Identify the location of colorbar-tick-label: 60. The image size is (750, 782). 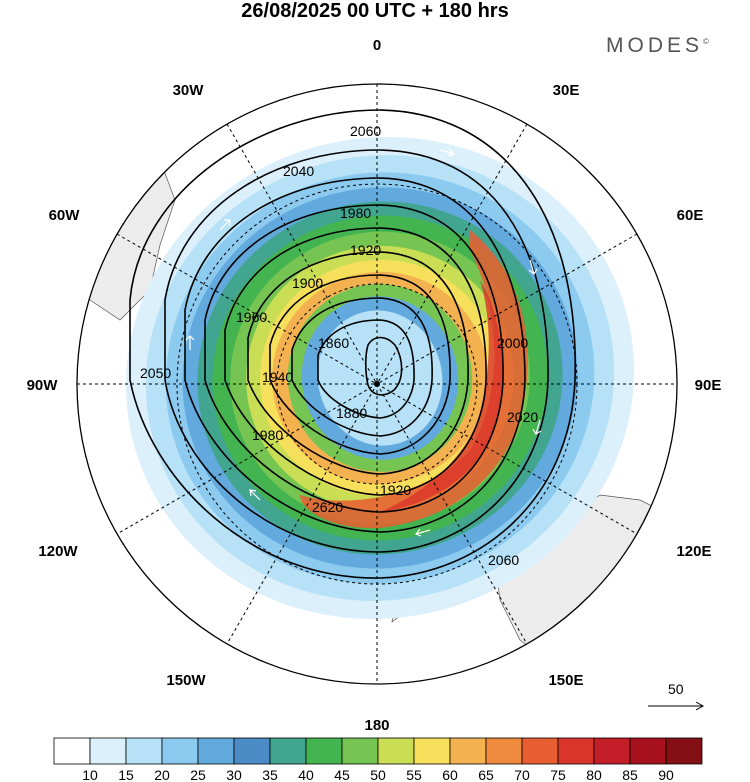
(450, 774).